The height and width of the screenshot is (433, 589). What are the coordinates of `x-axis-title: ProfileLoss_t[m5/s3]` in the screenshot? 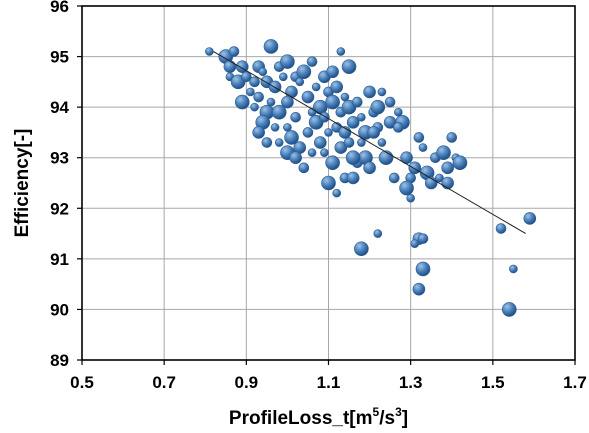 It's located at (318, 417).